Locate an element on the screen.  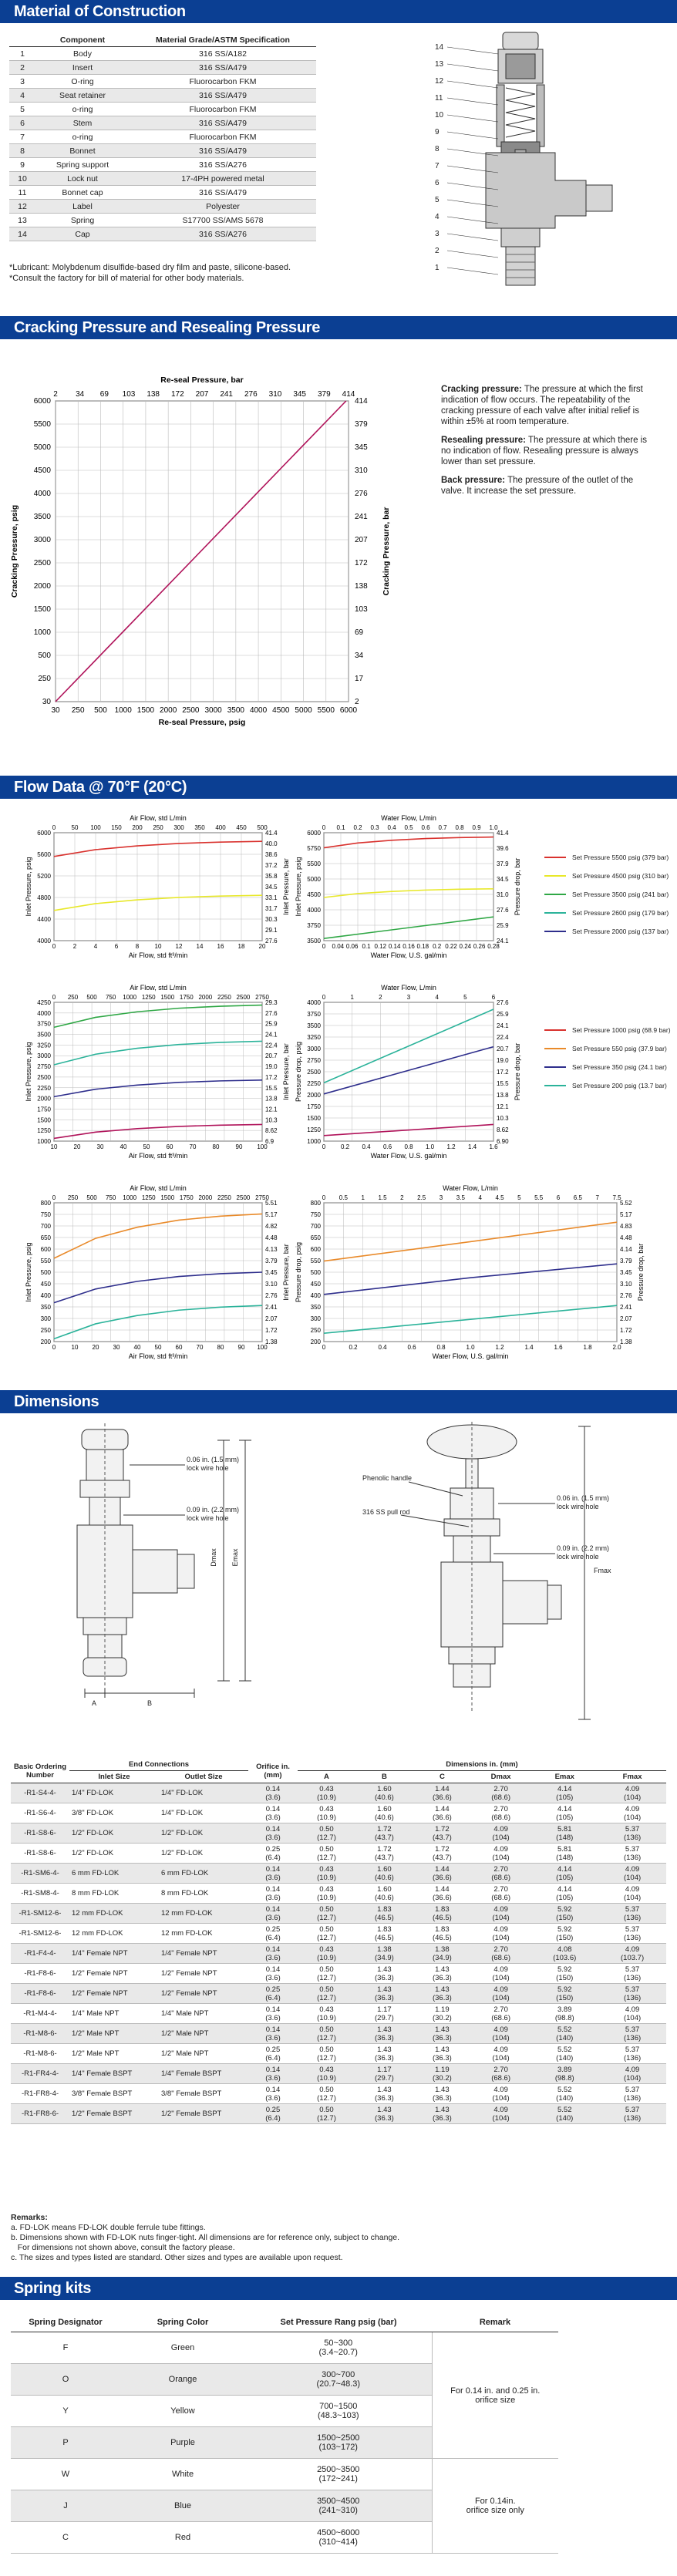
material-cell-num: 5 is located at coordinates (22, 109).